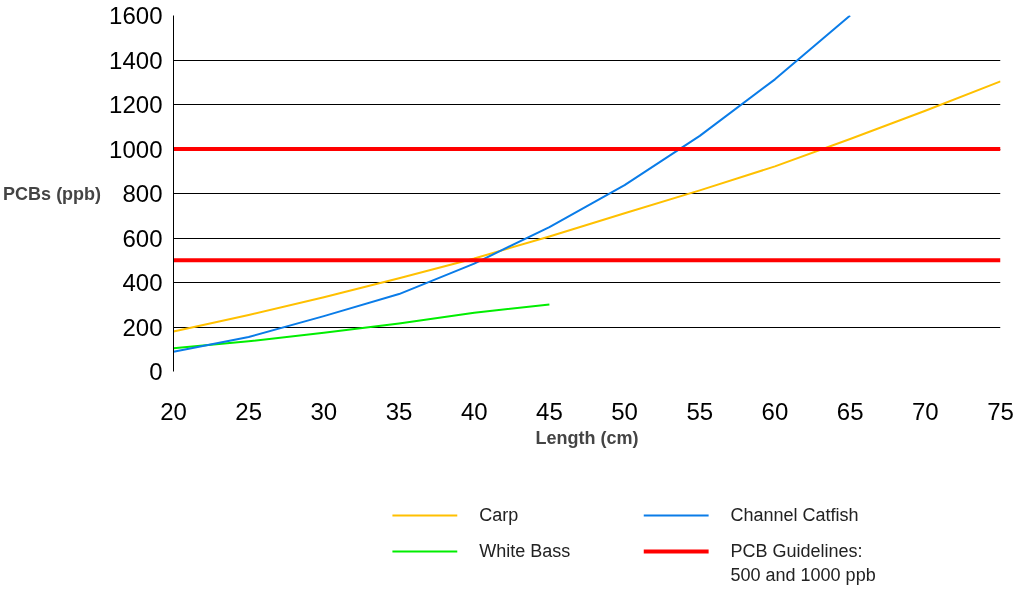 This screenshot has width=1026, height=594. I want to click on legend-label: White Bass, so click(525, 550).